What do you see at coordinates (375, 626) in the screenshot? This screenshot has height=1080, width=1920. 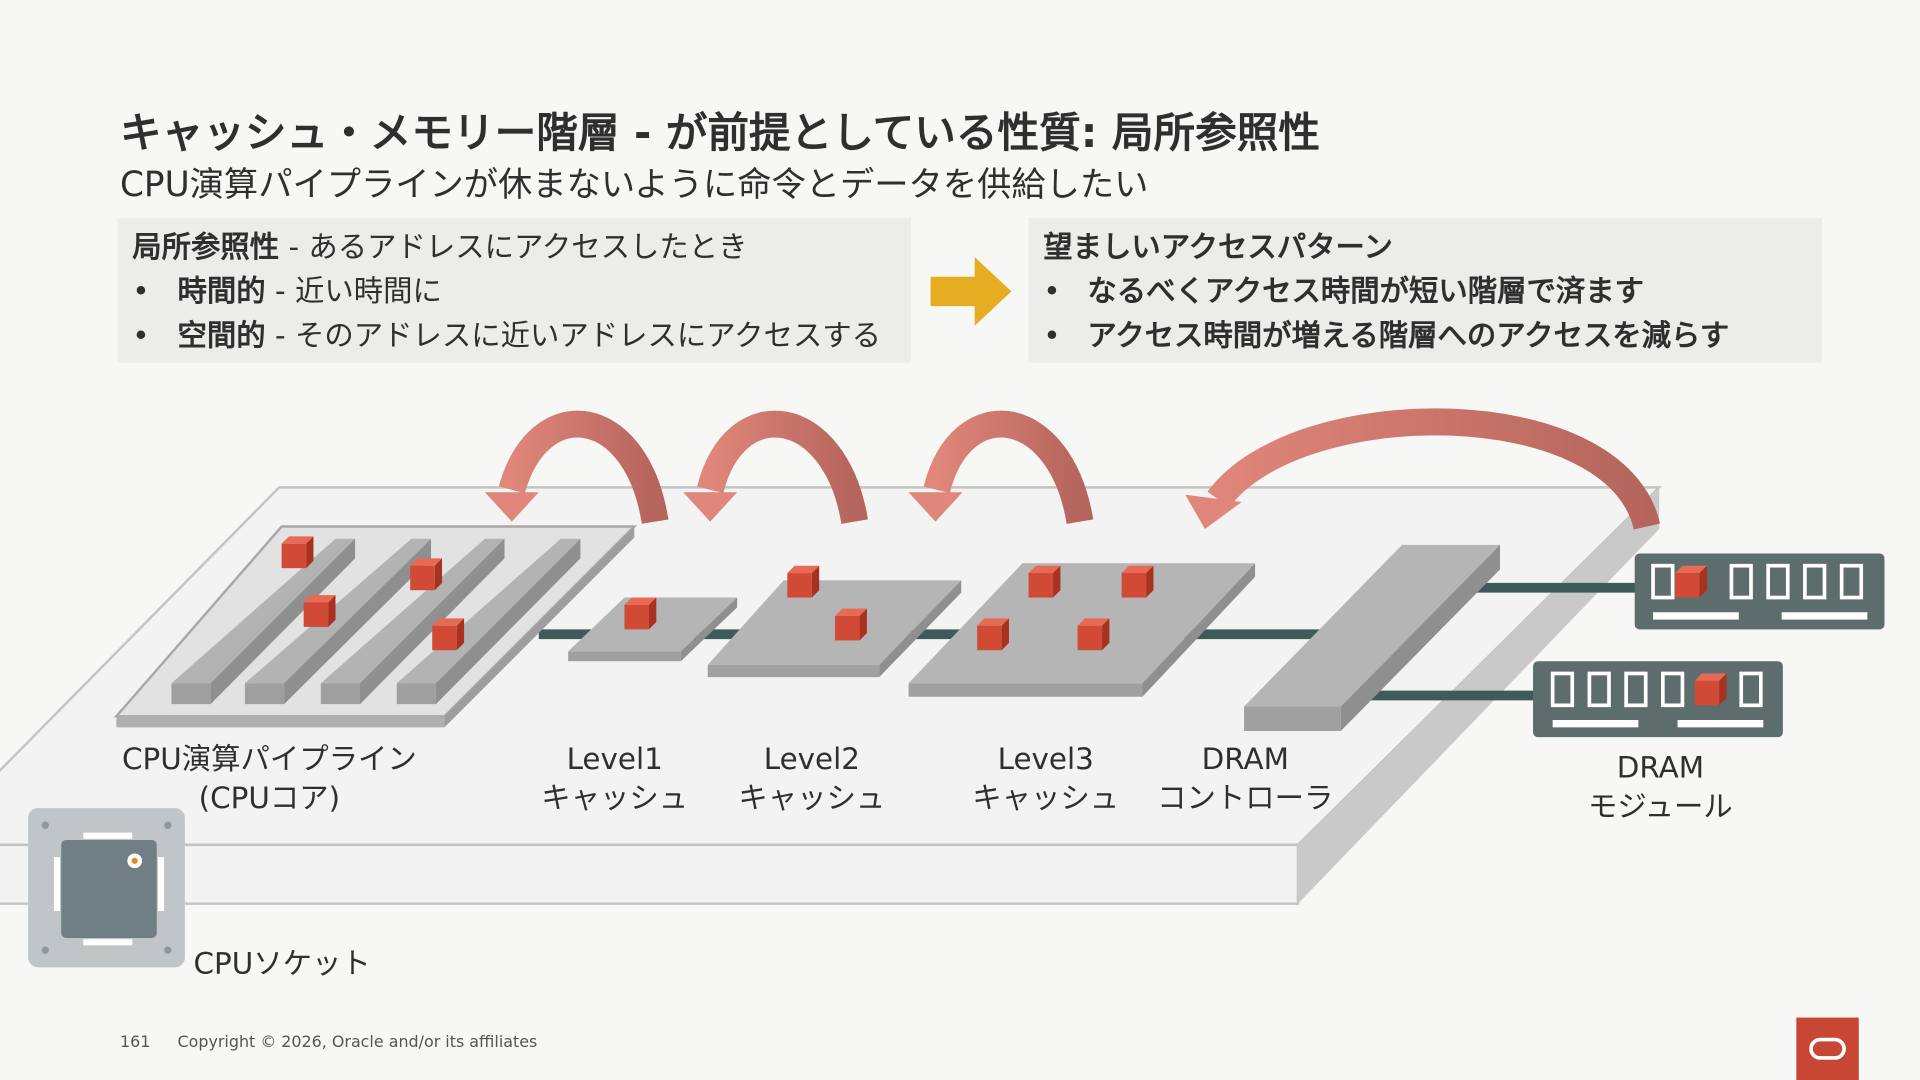 I see `cpu-pipeline-block` at bounding box center [375, 626].